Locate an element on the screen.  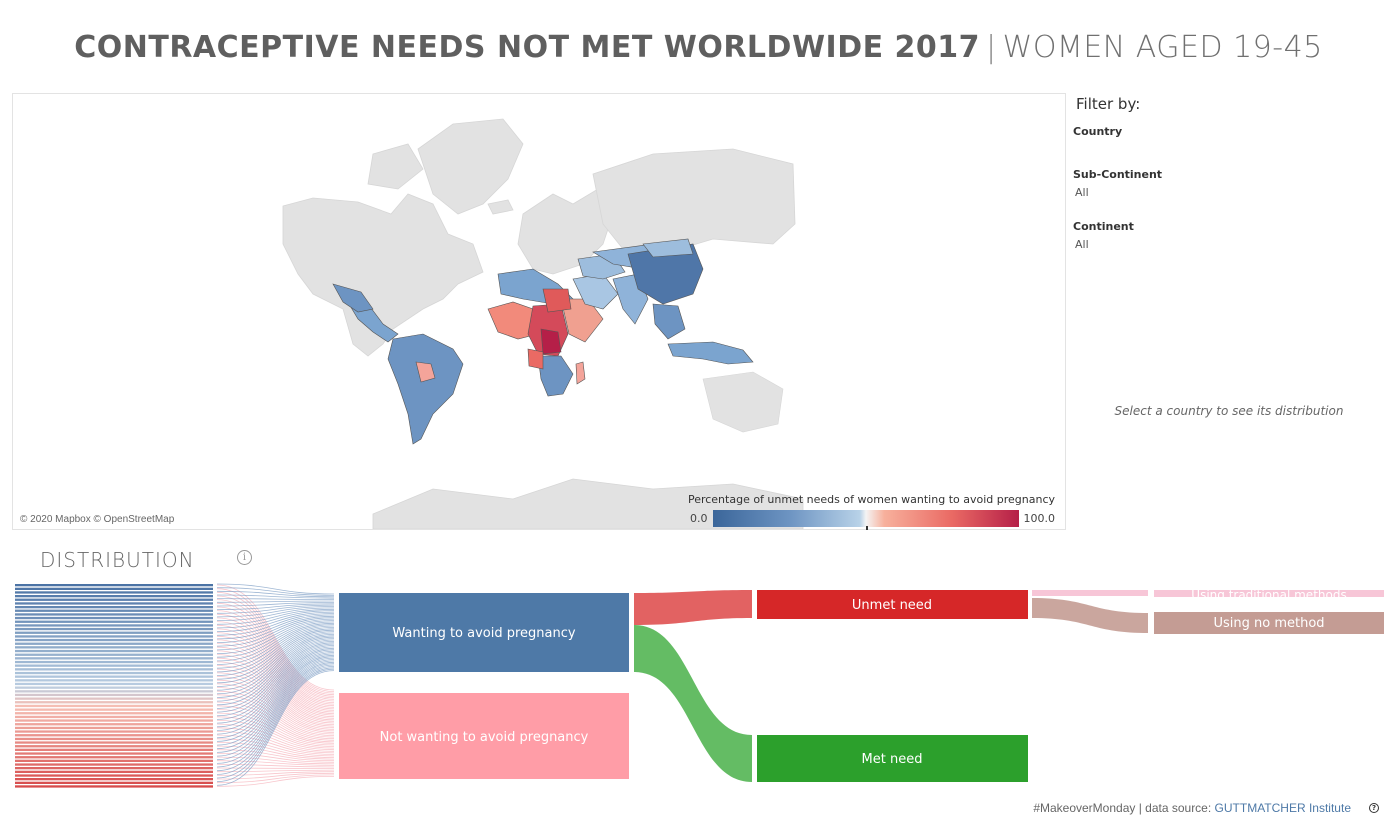
sub-continent-filter: Sub-Continent All is located at coordinates (1228, 183).